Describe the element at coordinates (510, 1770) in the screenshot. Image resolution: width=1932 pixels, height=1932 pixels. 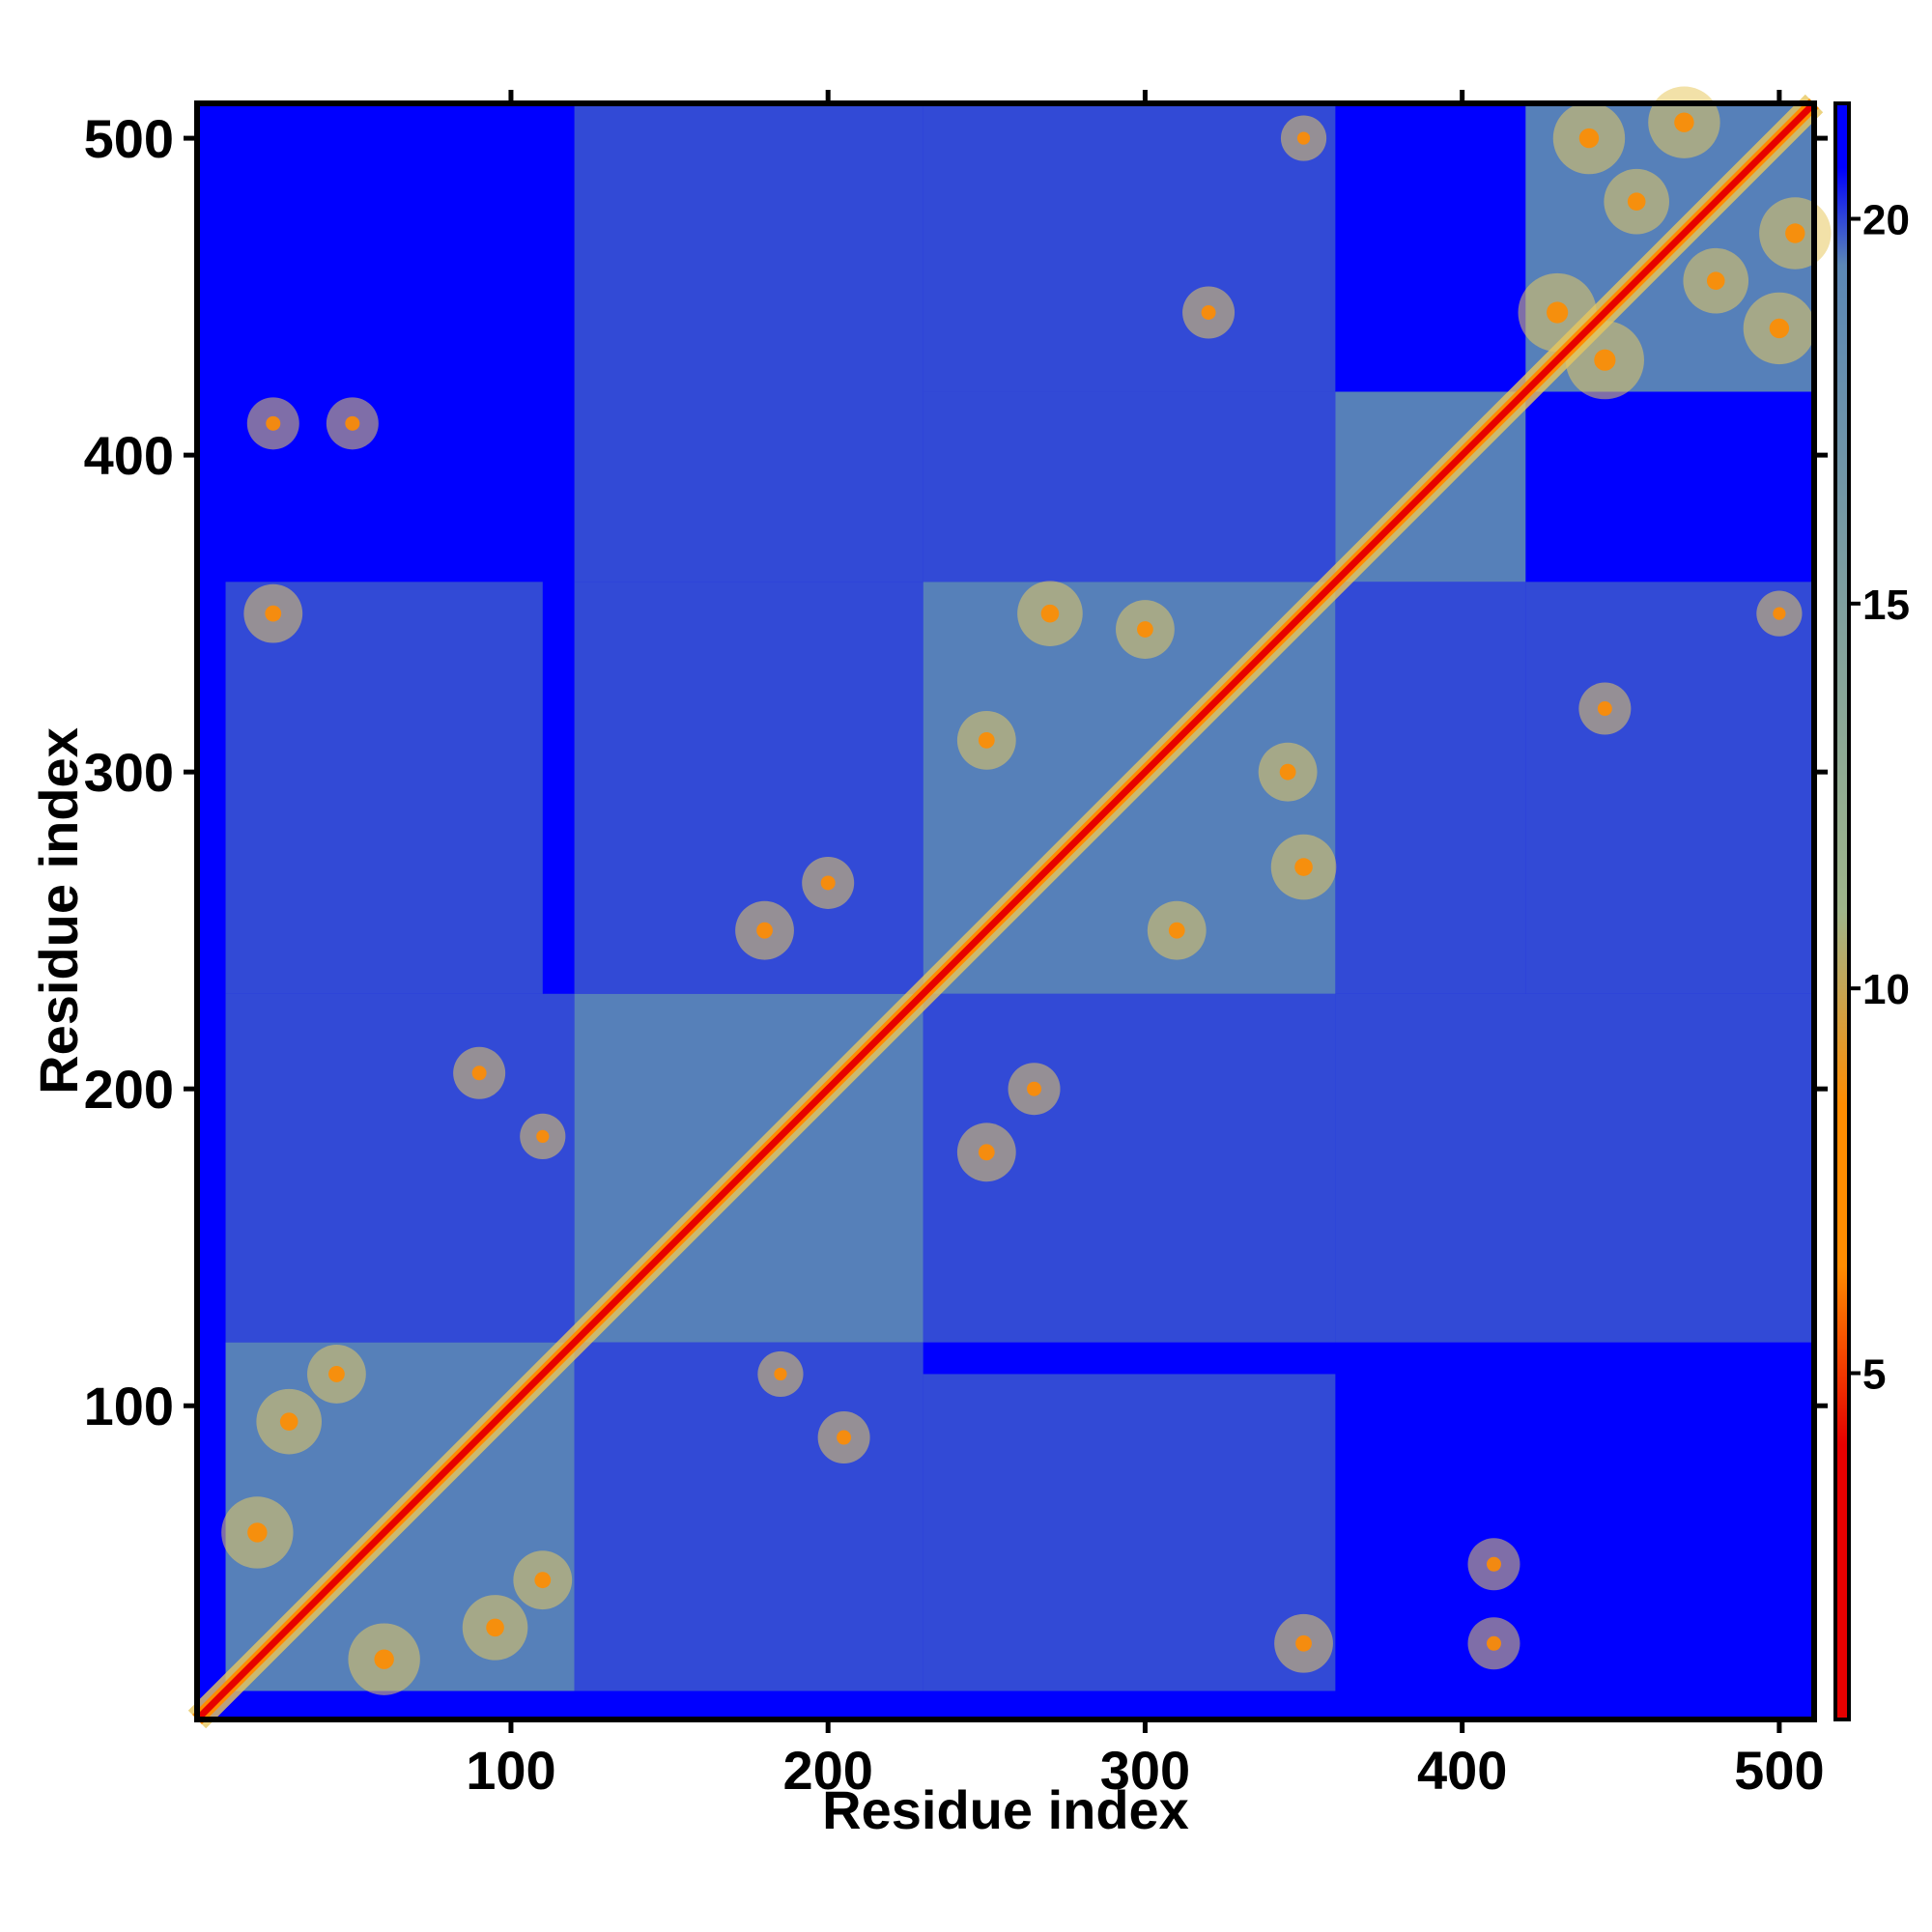
I see `x-tick-label: 100` at that location.